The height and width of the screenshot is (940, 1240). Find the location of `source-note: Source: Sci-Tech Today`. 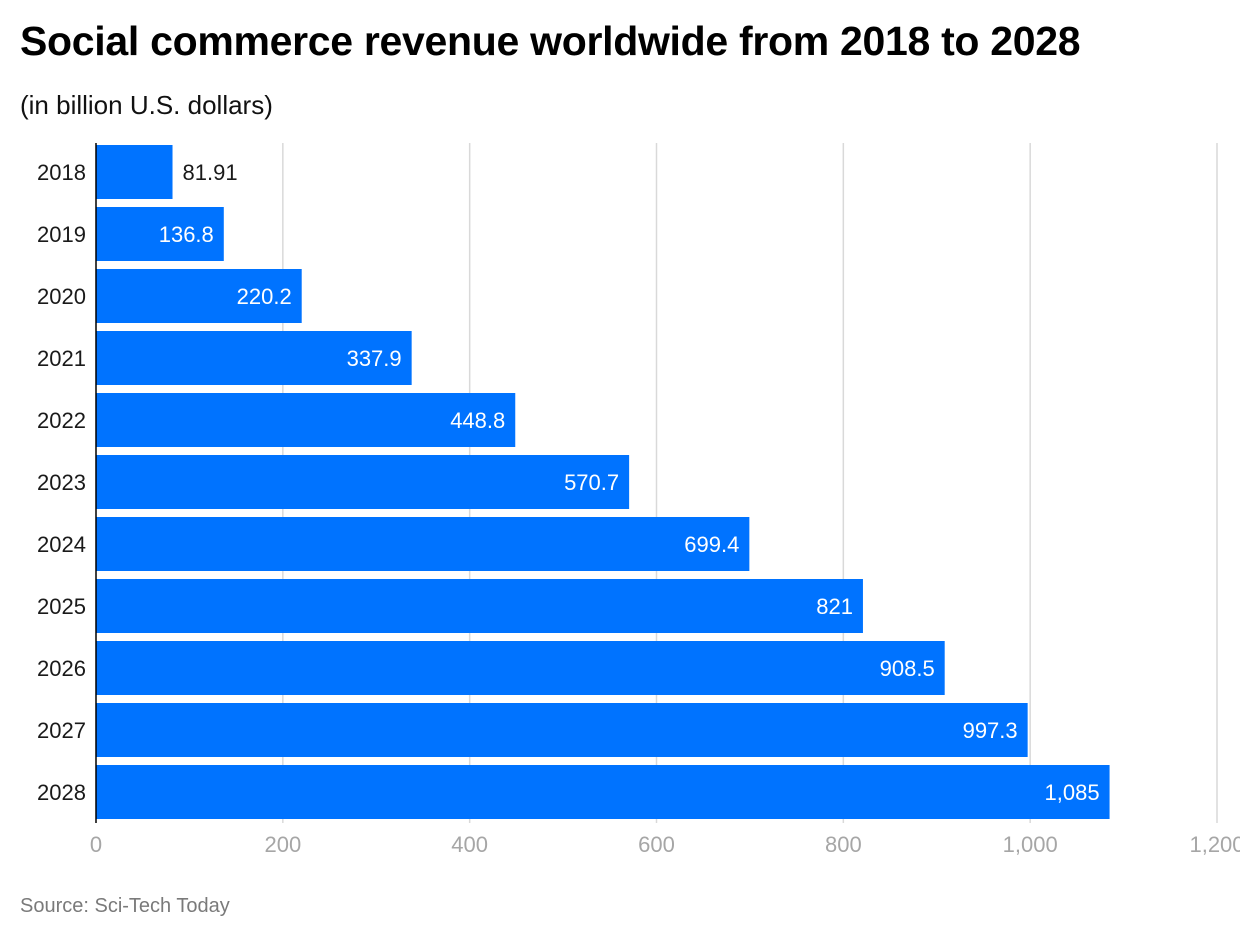

source-note: Source: Sci-Tech Today is located at coordinates (125, 906).